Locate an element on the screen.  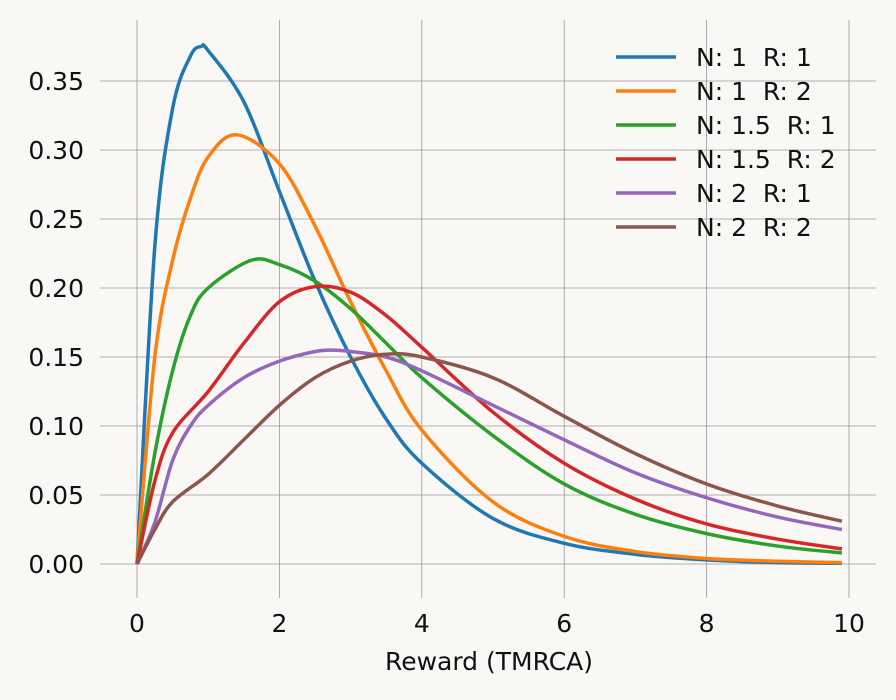
legend-label: N: 1 R: 2 is located at coordinates (754, 91).